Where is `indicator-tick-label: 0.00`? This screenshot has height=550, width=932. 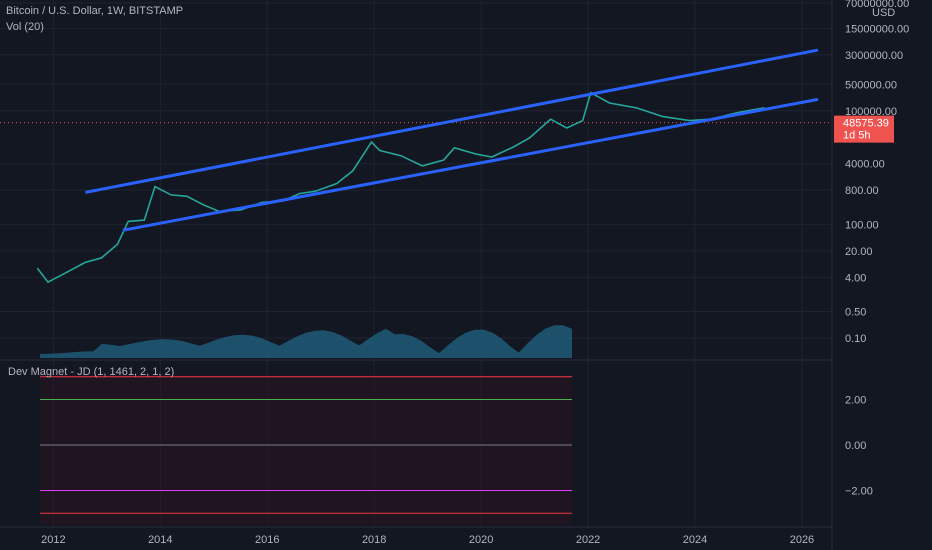 indicator-tick-label: 0.00 is located at coordinates (855, 446).